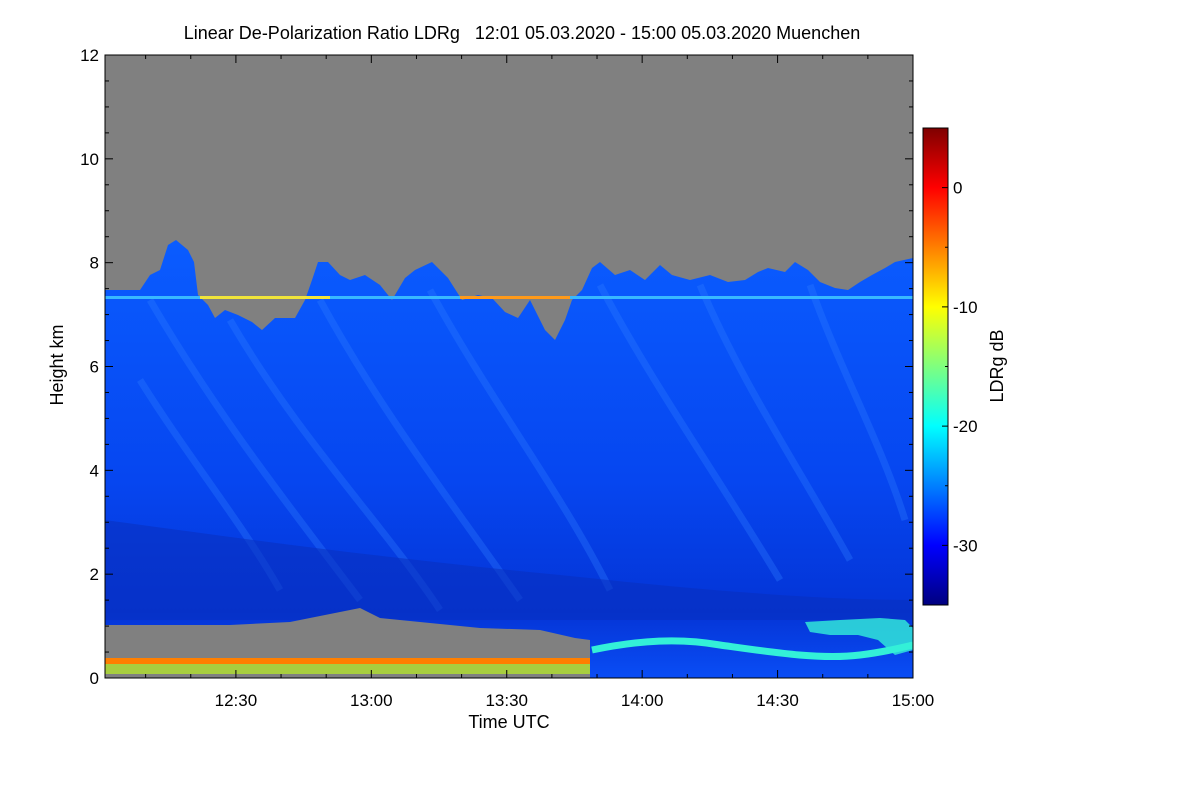 The image size is (1200, 805). What do you see at coordinates (94, 367) in the screenshot?
I see `y-tick-label: 6` at bounding box center [94, 367].